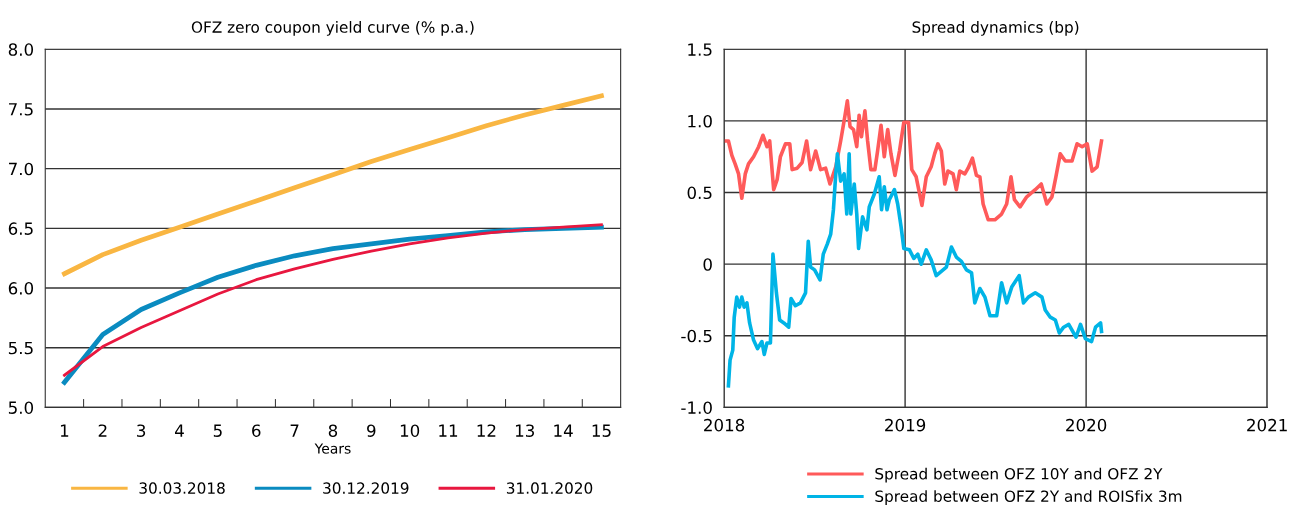  Describe the element at coordinates (21, 407) in the screenshot. I see `y-tick-label: 5.0` at that location.